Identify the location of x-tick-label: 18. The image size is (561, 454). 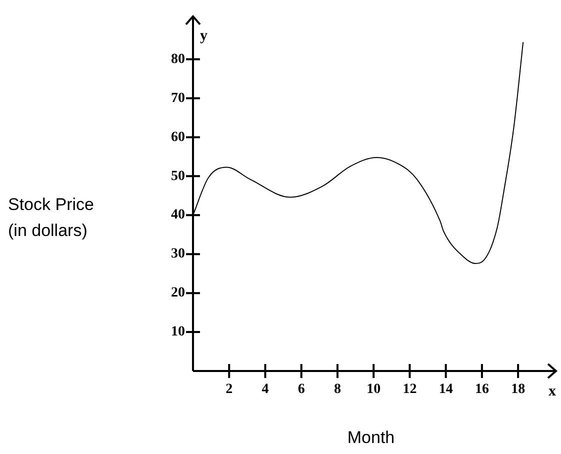
(518, 390).